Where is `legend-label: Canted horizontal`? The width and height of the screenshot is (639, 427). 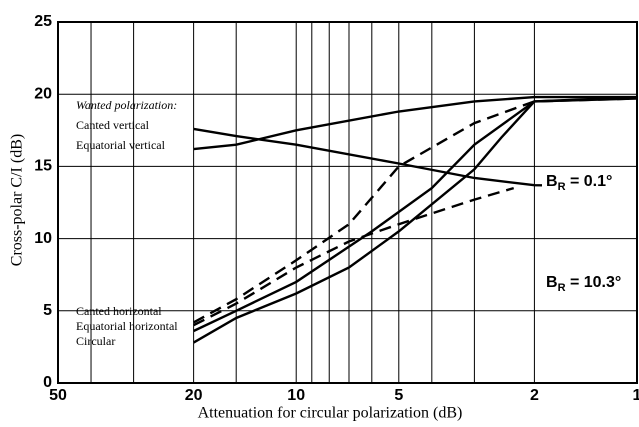
legend-label: Canted horizontal is located at coordinates (119, 311).